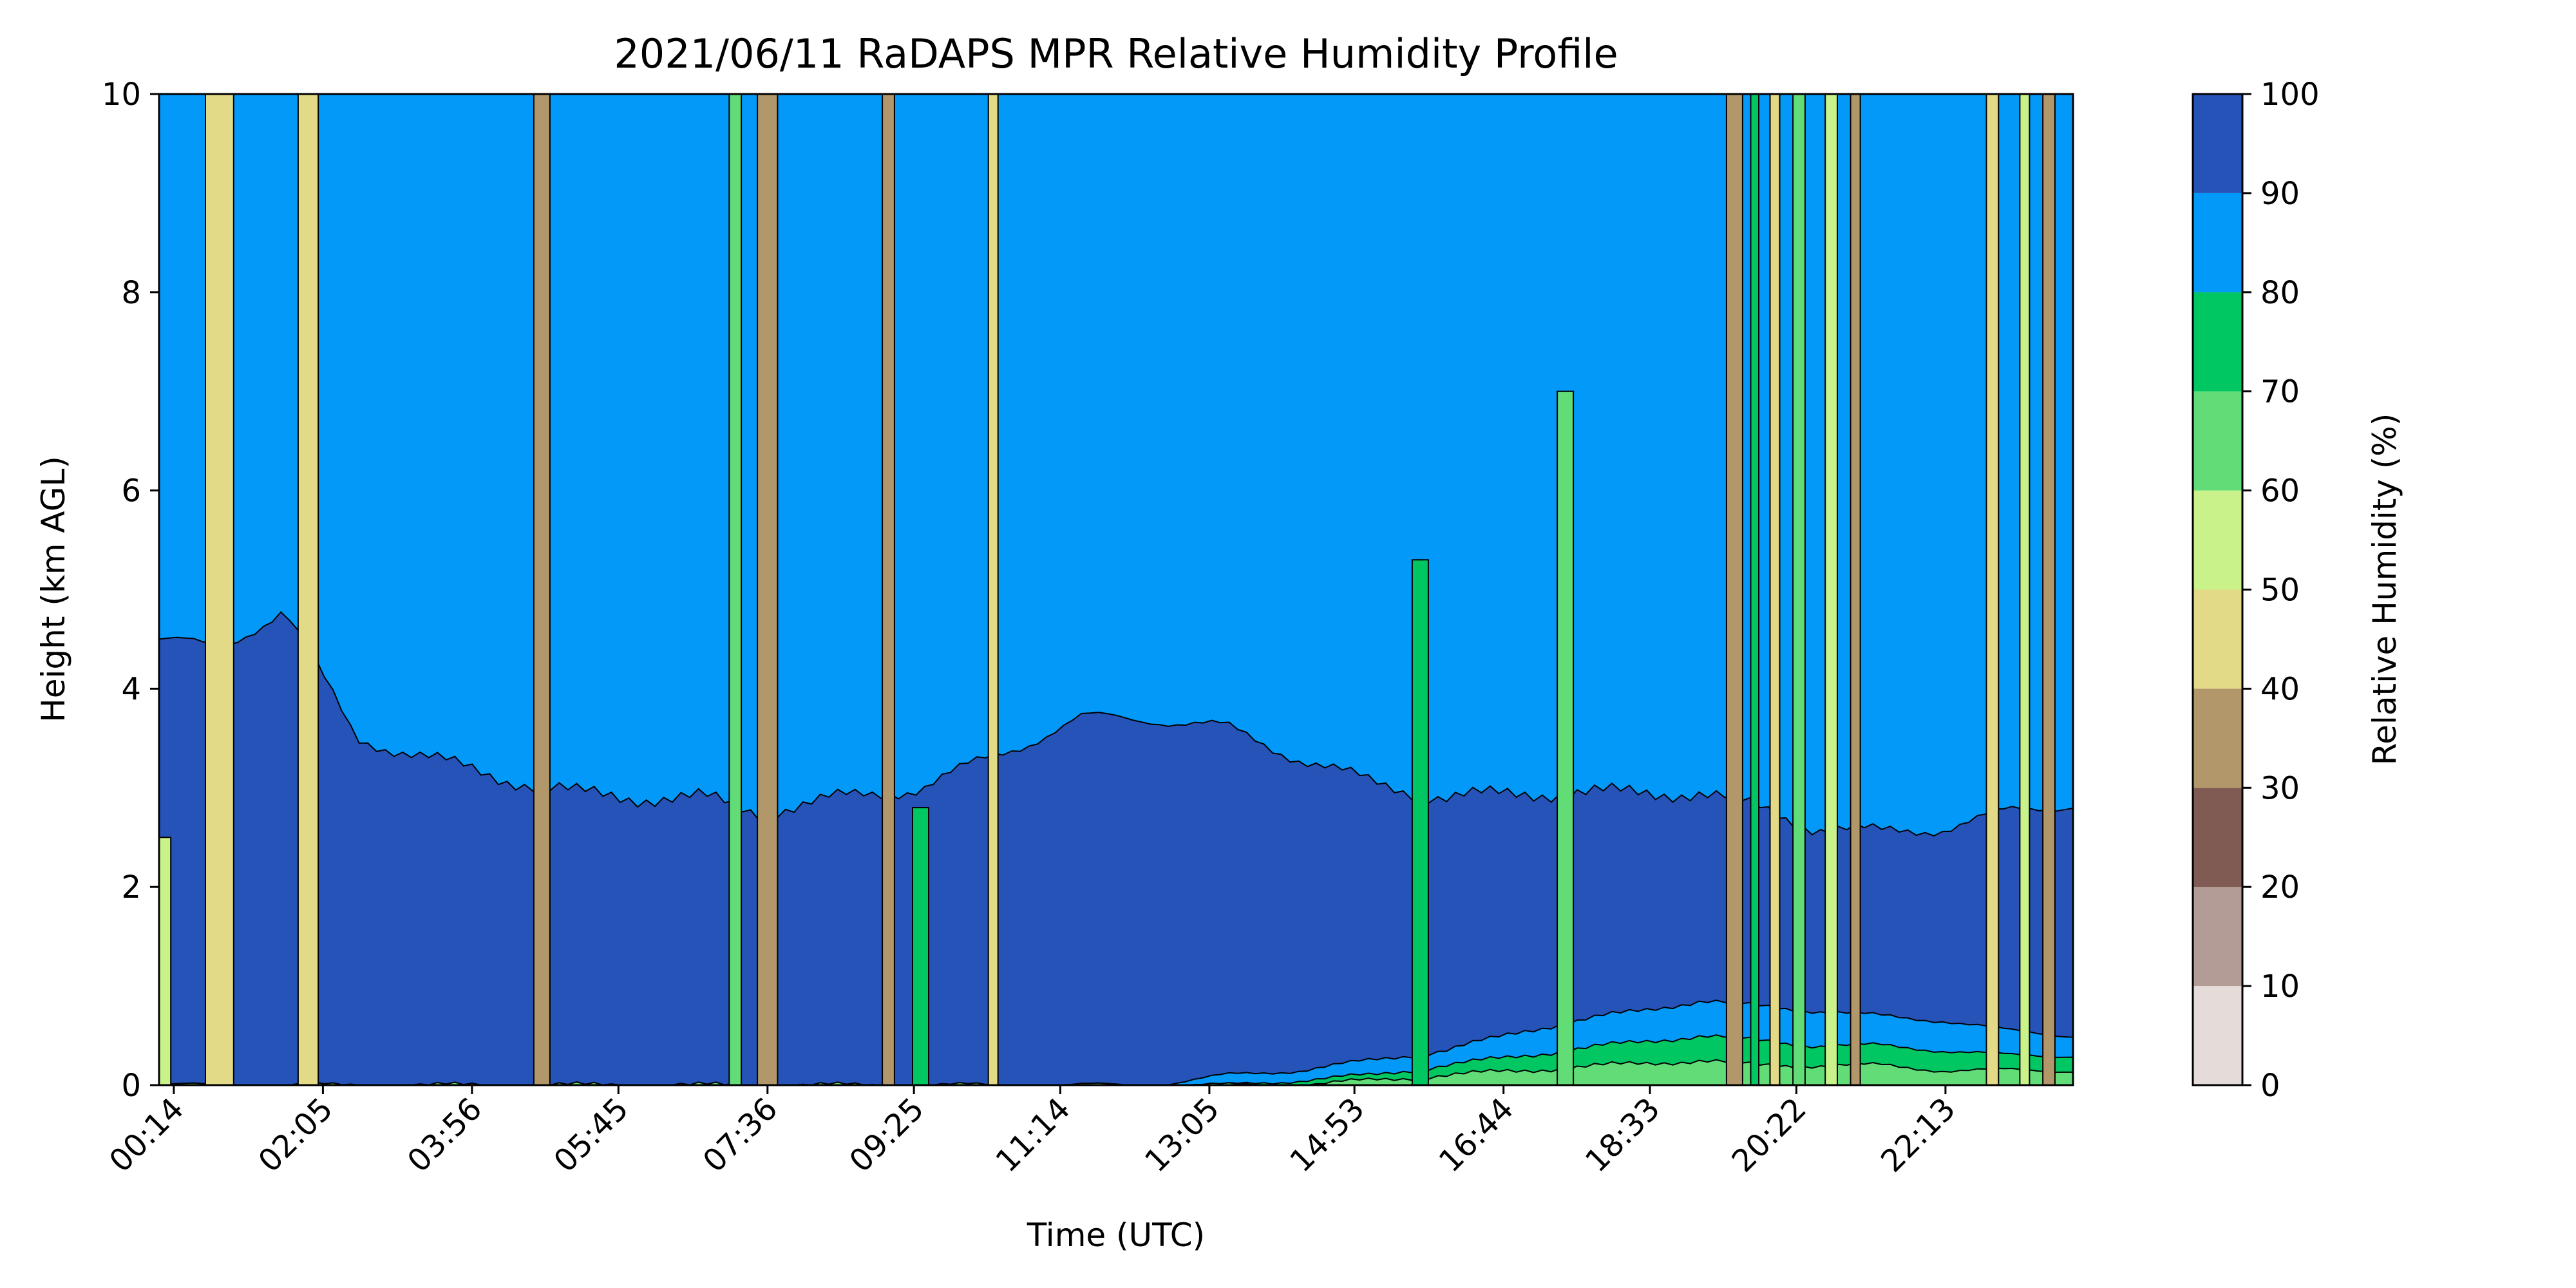  Describe the element at coordinates (1033, 1135) in the screenshot. I see `x-tick-label: 11:14` at that location.